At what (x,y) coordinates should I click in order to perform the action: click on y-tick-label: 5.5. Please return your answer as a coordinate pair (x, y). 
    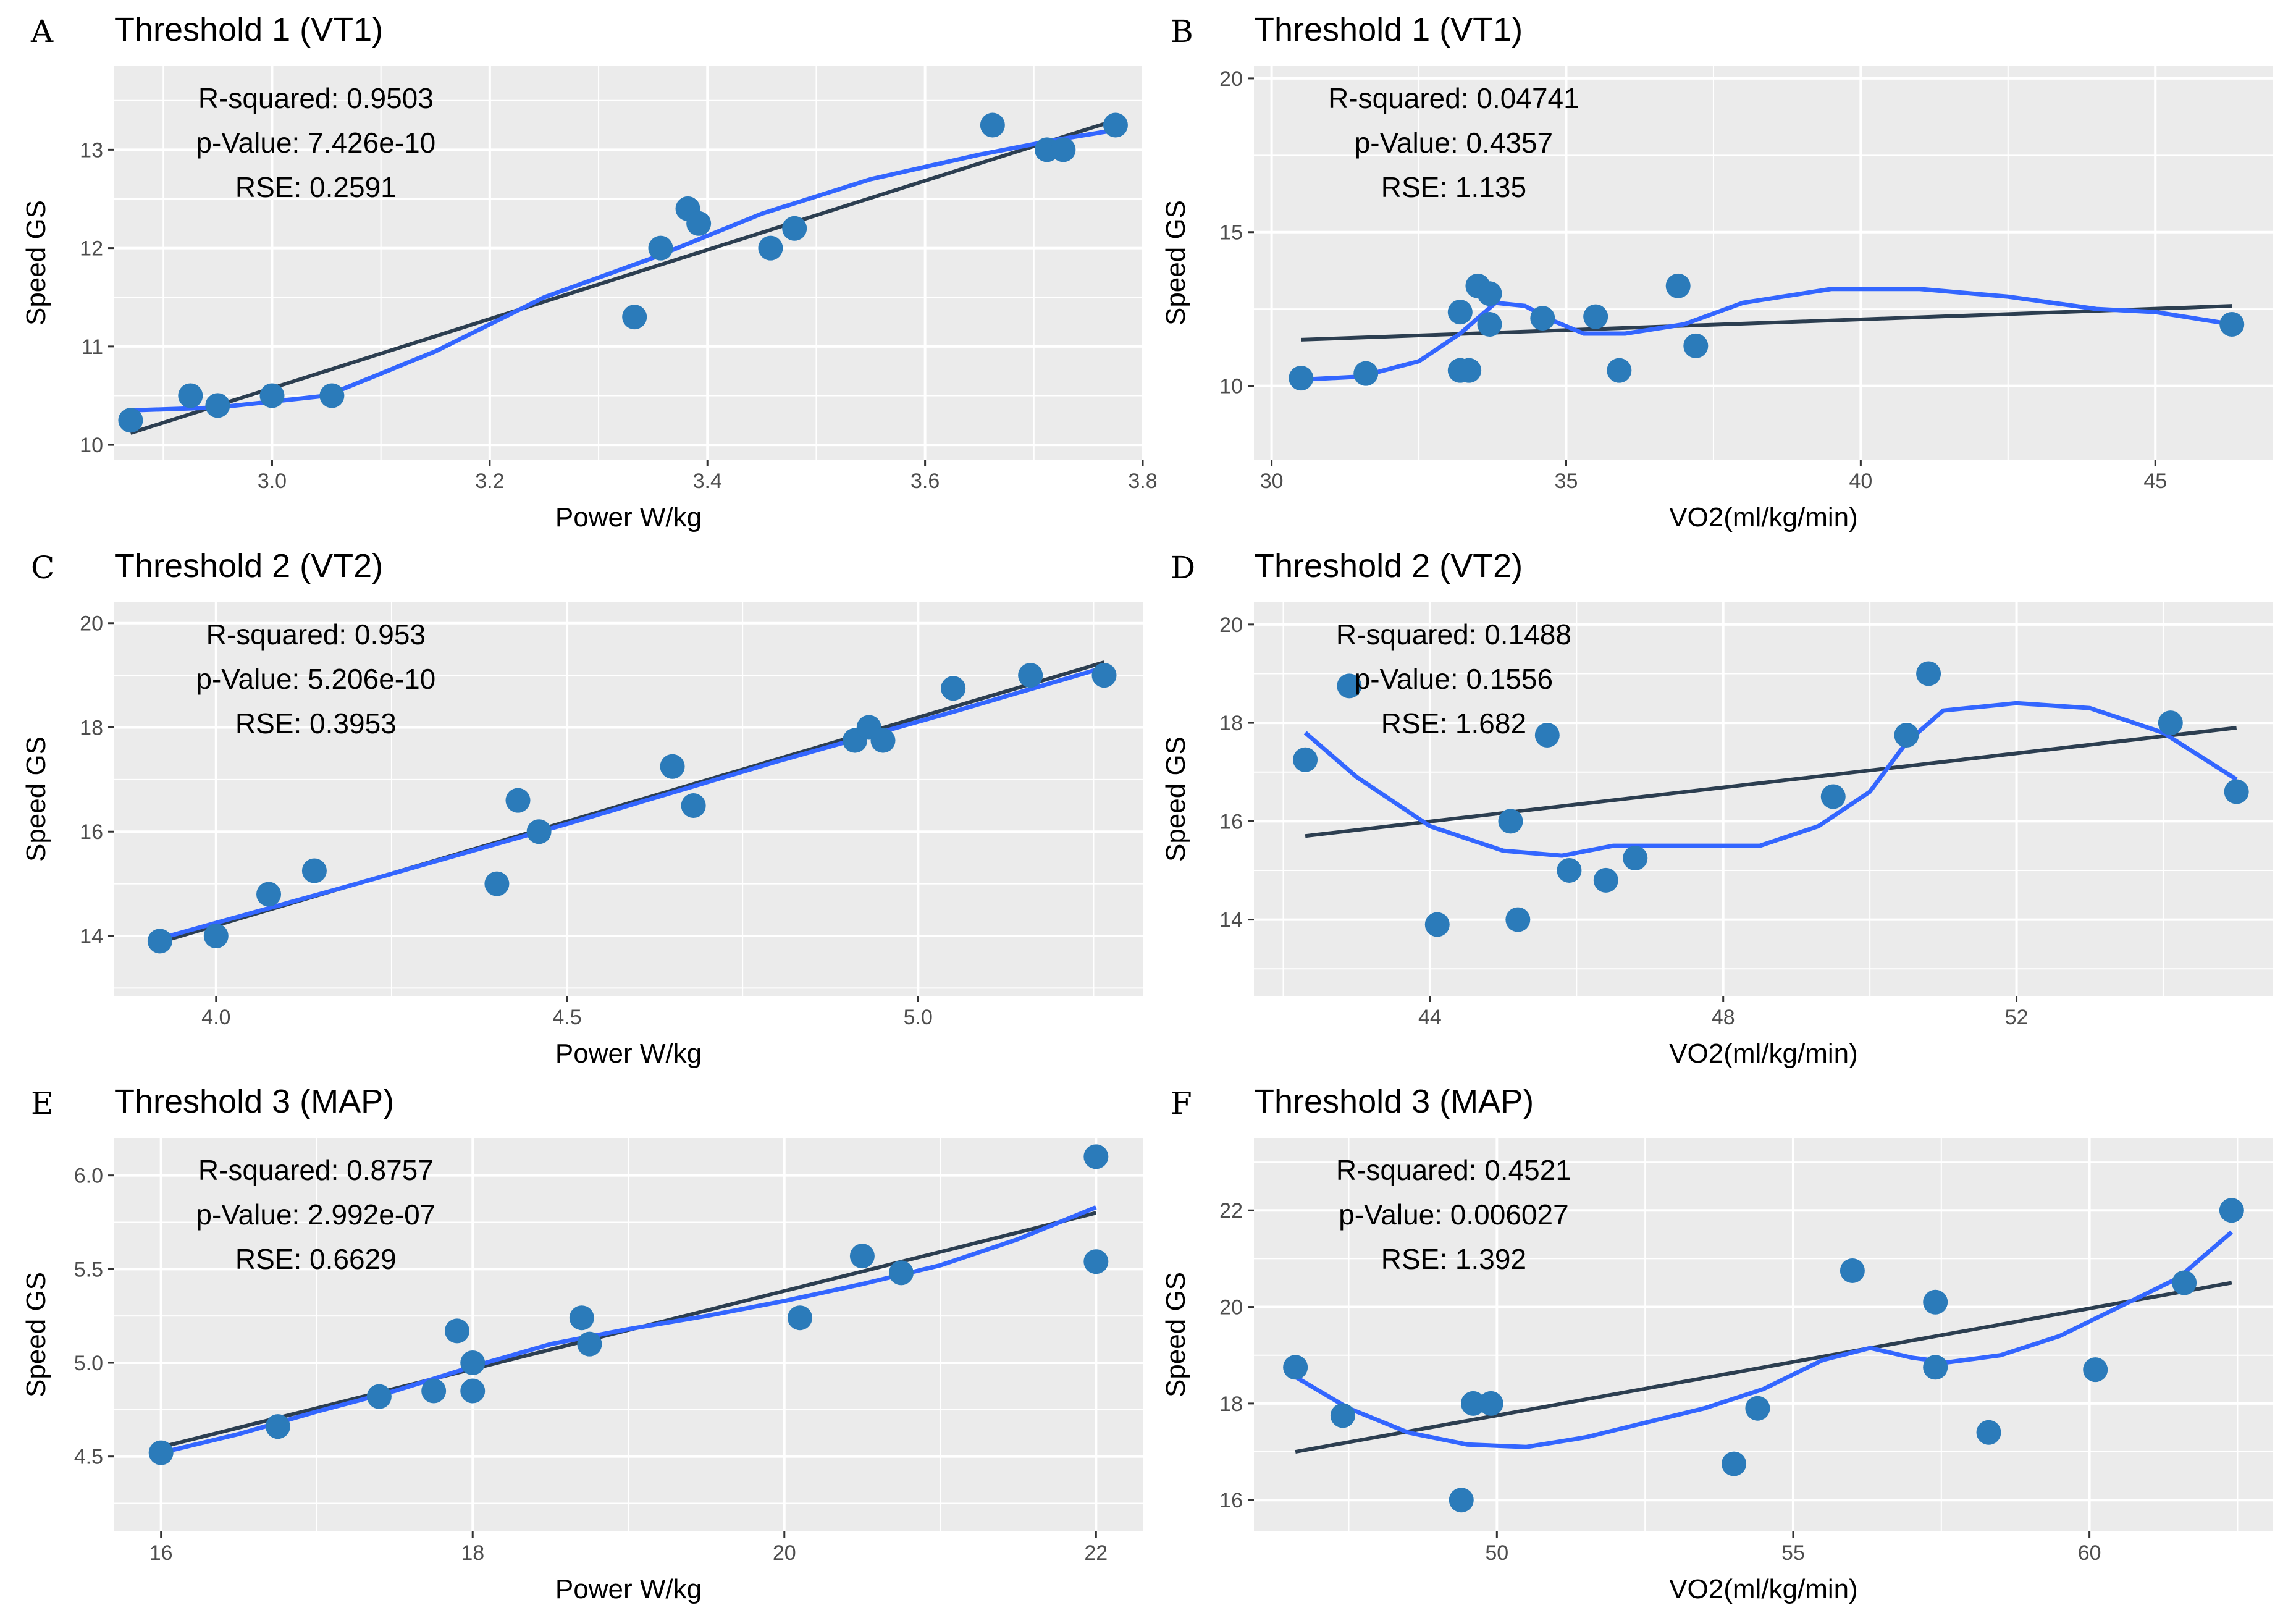
    Looking at the image, I should click on (88, 1269).